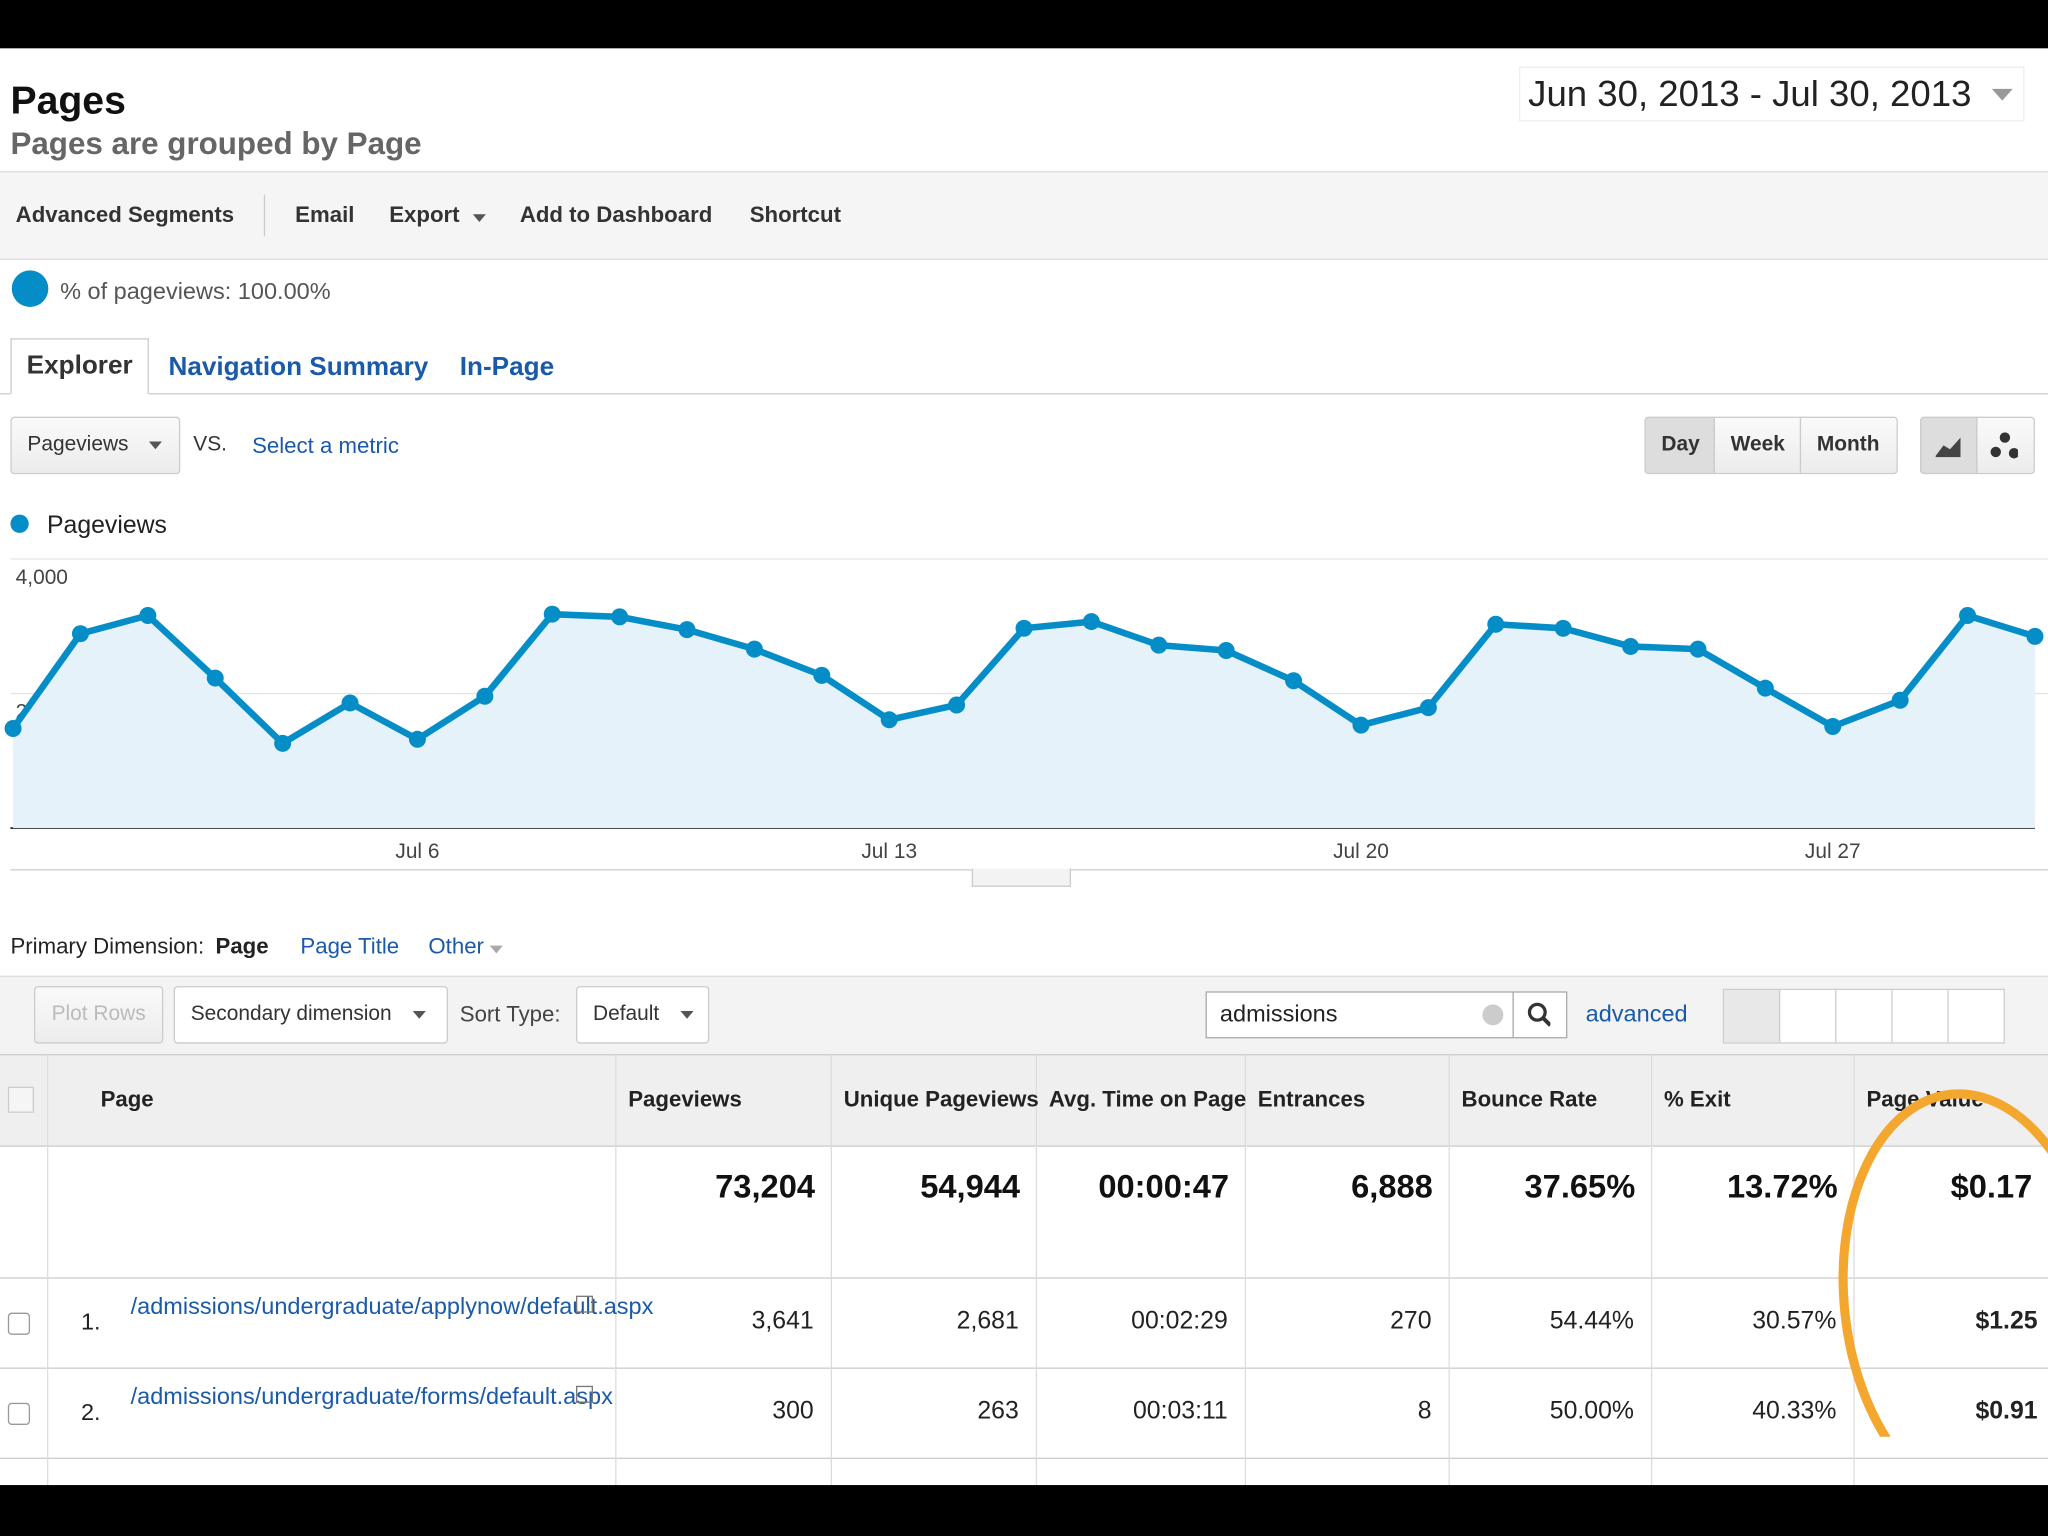 The height and width of the screenshot is (1536, 2048). Describe the element at coordinates (2005, 445) in the screenshot. I see `motion-chart-button` at that location.